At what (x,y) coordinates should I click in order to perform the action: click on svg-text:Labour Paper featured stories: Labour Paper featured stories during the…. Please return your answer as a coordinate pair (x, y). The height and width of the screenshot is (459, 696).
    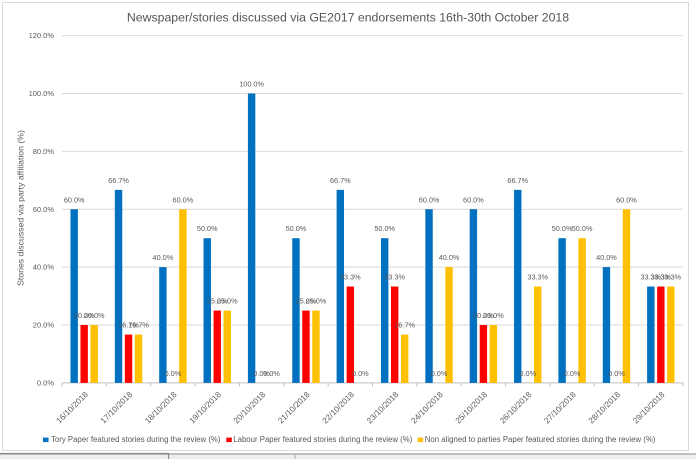
    Looking at the image, I should click on (322, 439).